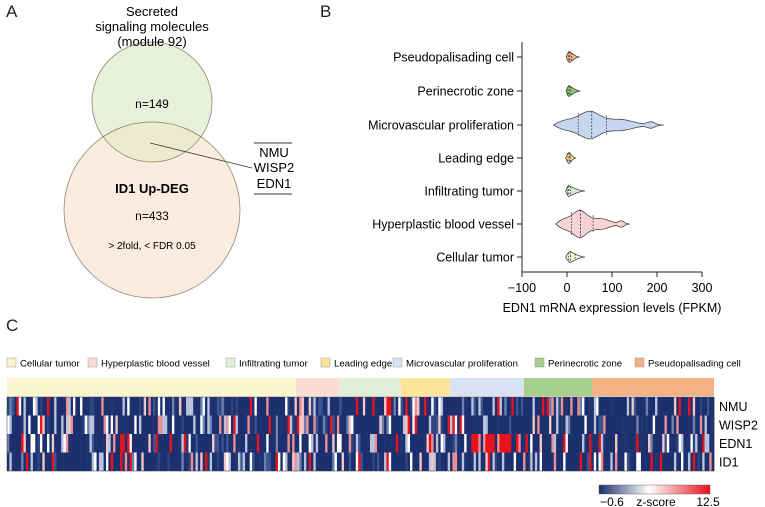 This screenshot has width=765, height=507. Describe the element at coordinates (469, 192) in the screenshot. I see `violin-category-label: Infiltrating tumor` at that location.